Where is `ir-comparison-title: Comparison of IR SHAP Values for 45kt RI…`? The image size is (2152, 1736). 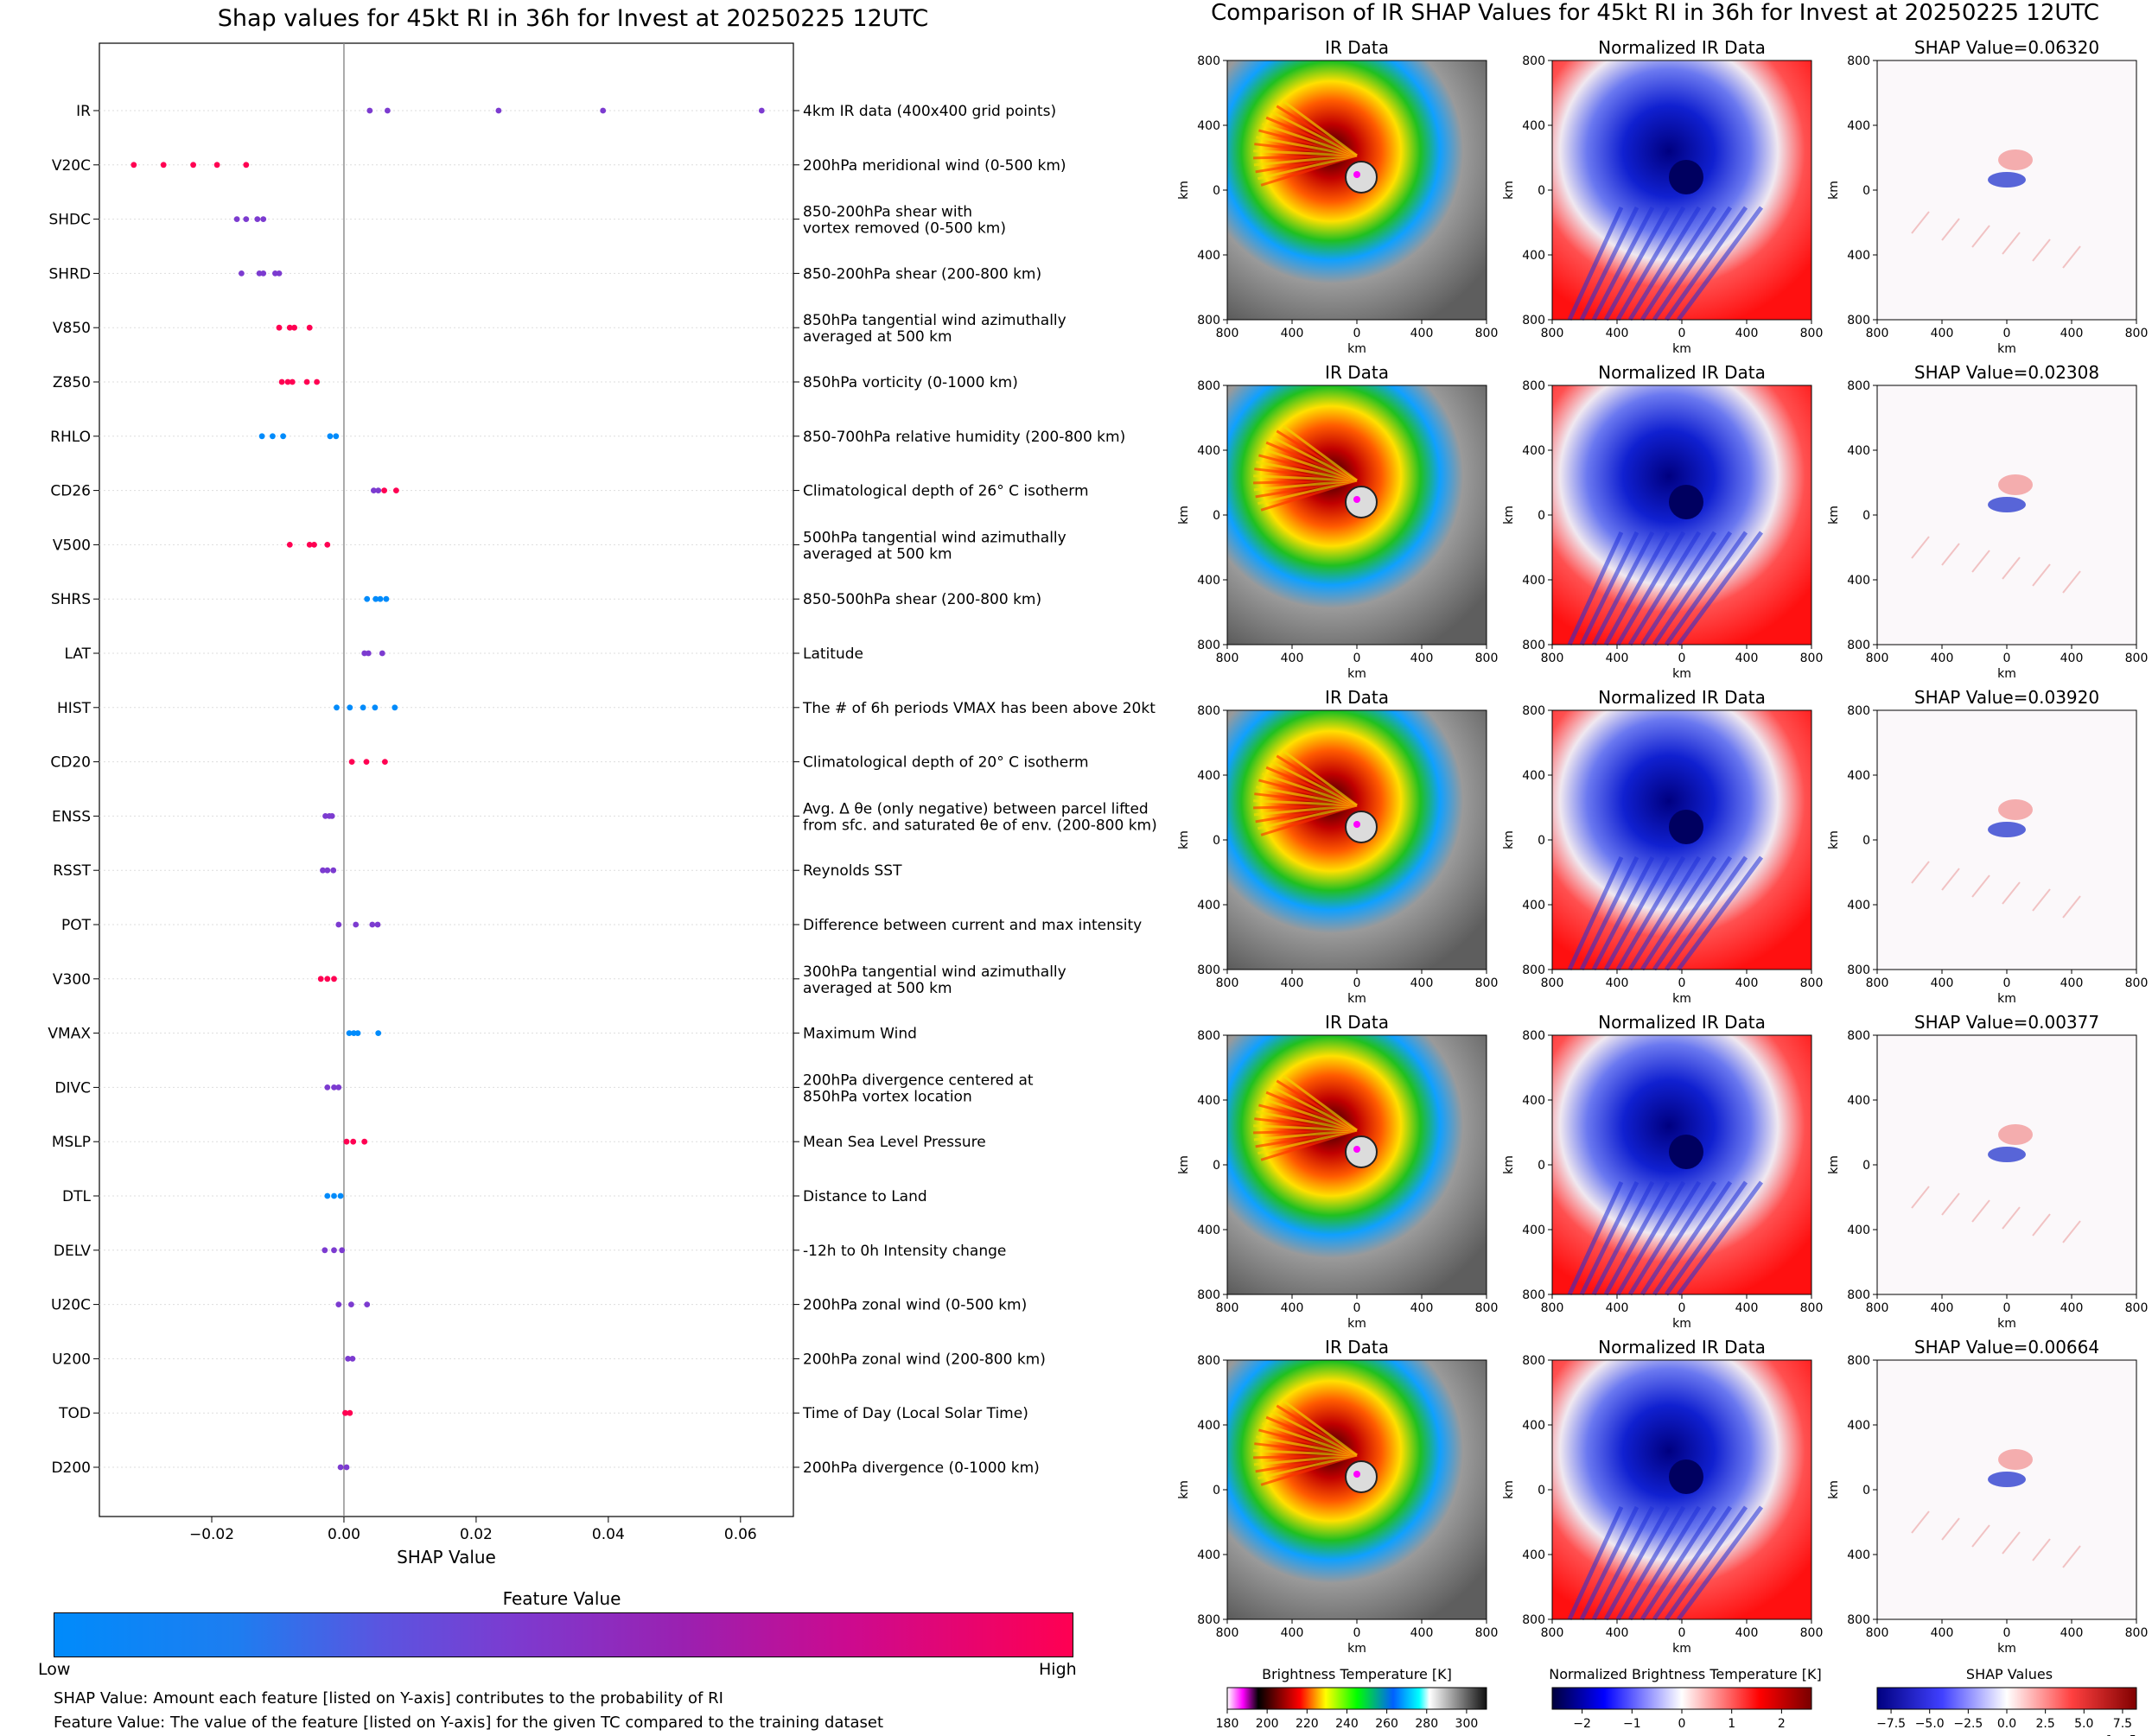 ir-comparison-title: Comparison of IR SHAP Values for 45kt RI… is located at coordinates (1655, 13).